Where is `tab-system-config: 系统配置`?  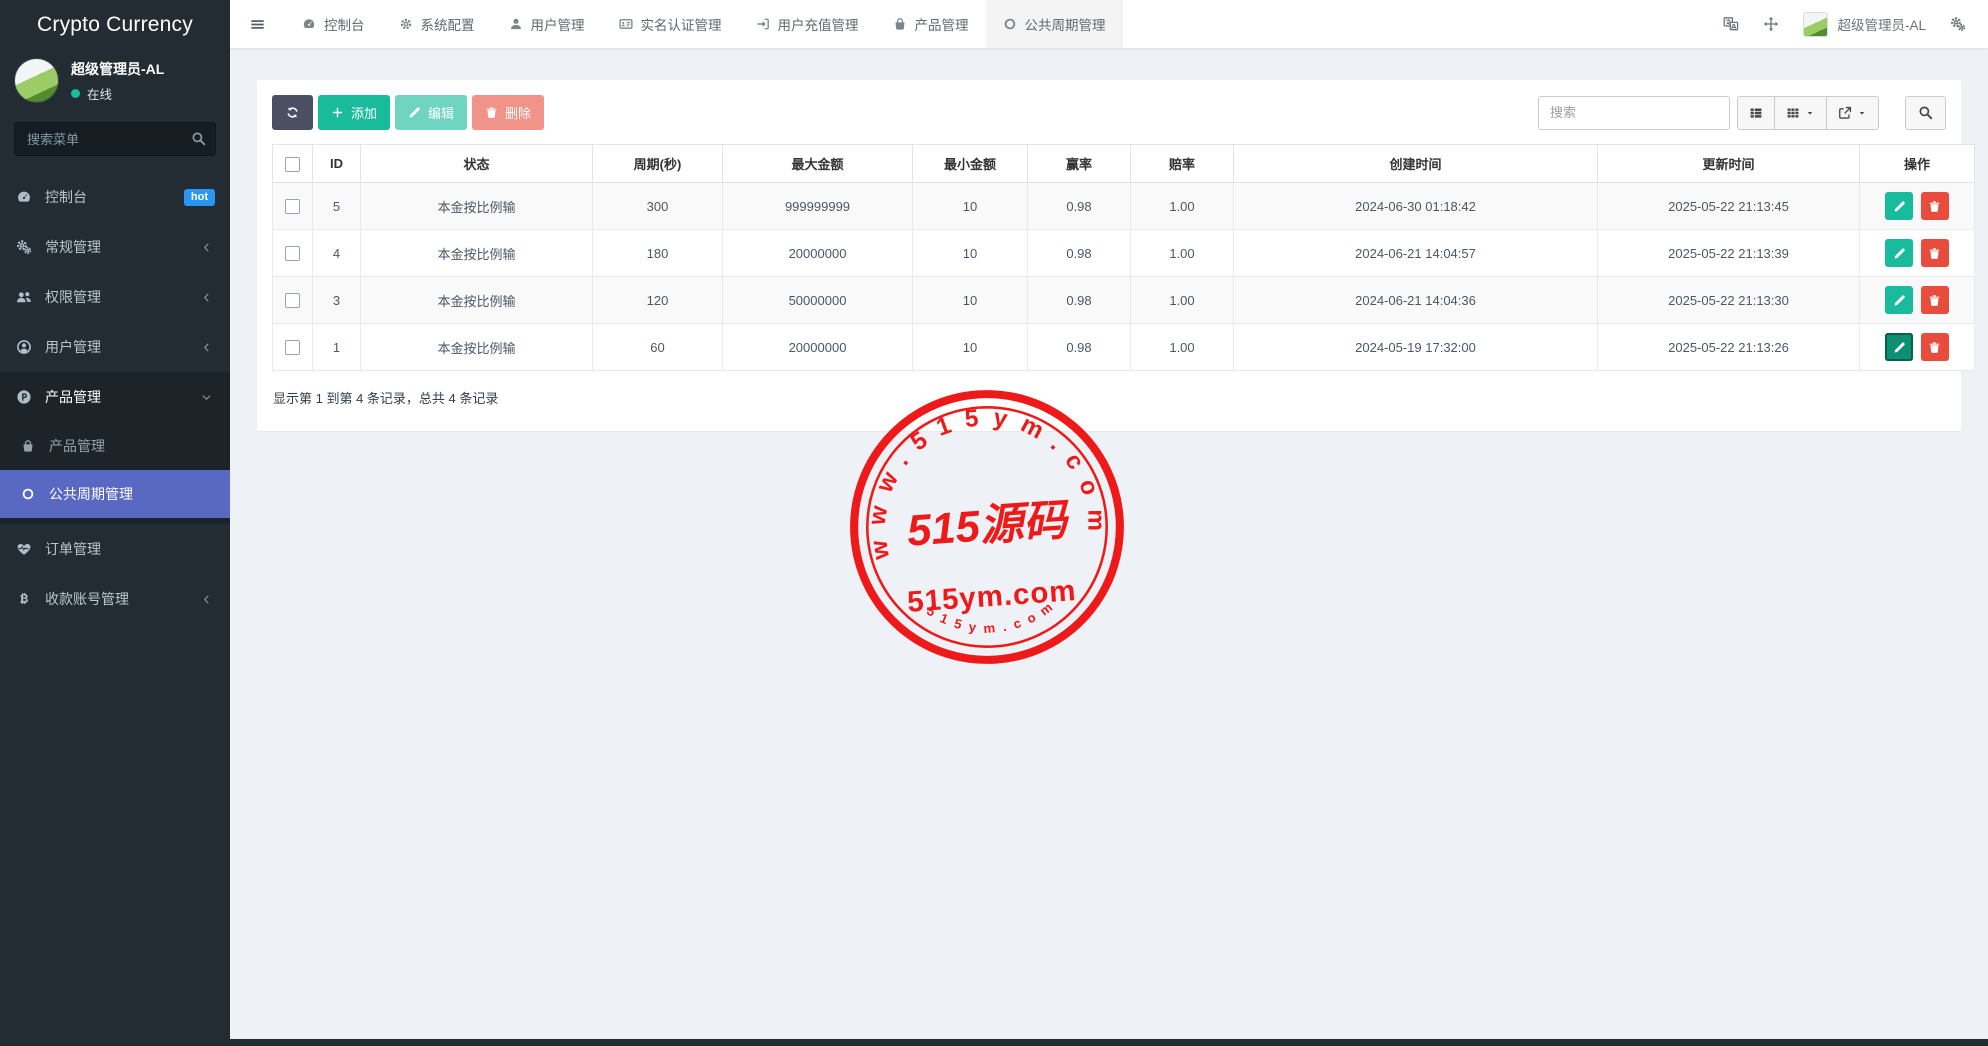
tab-system-config: 系统配置 is located at coordinates (437, 24).